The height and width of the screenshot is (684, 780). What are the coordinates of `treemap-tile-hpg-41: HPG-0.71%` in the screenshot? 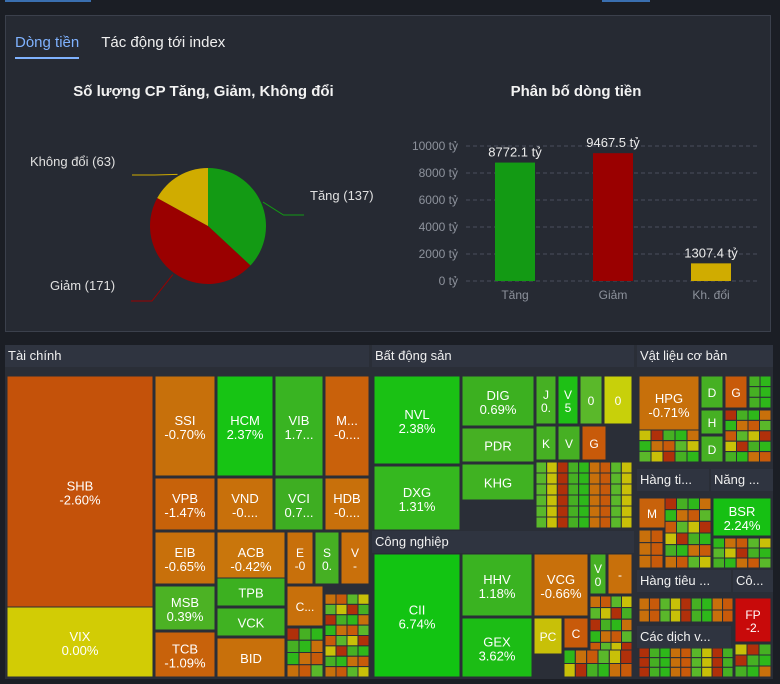 It's located at (669, 404).